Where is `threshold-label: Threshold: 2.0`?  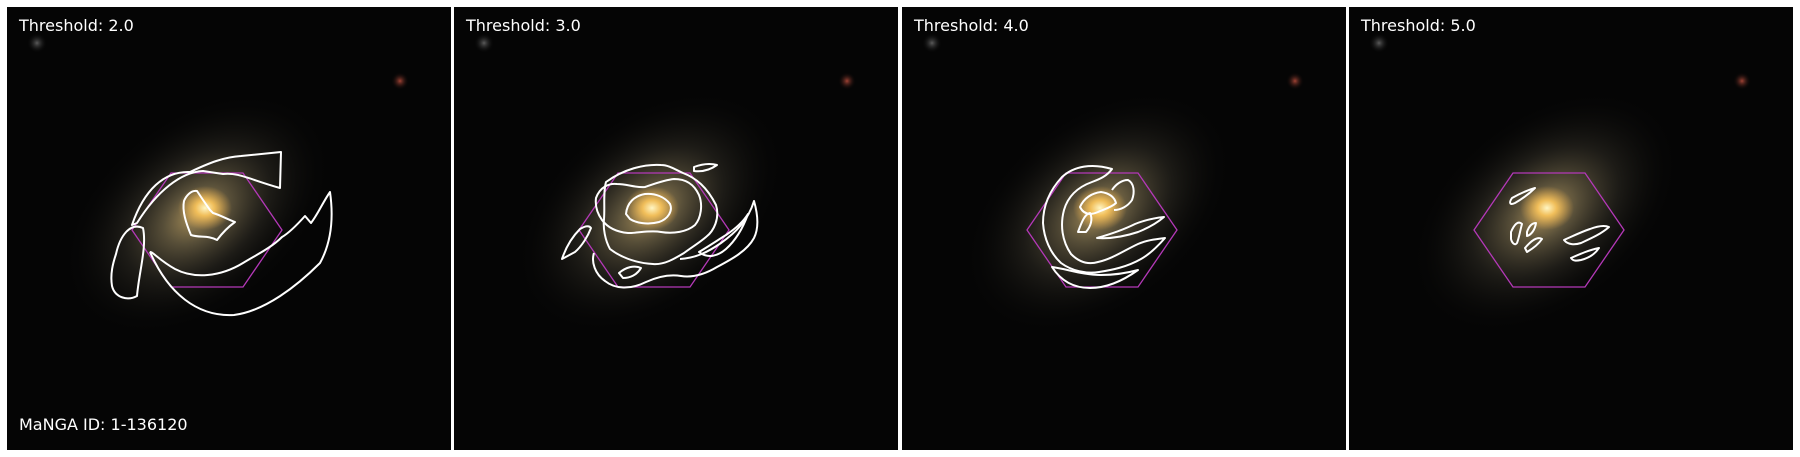
threshold-label: Threshold: 2.0 is located at coordinates (76, 25).